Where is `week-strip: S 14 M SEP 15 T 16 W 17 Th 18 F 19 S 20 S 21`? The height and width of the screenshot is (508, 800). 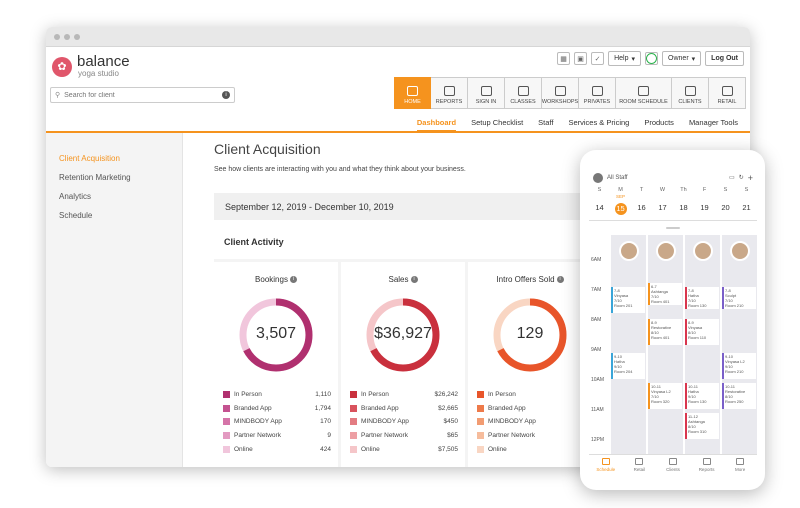 week-strip: S 14 M SEP 15 T 16 W 17 Th 18 F 19 S 20 S 21 is located at coordinates (673, 204).